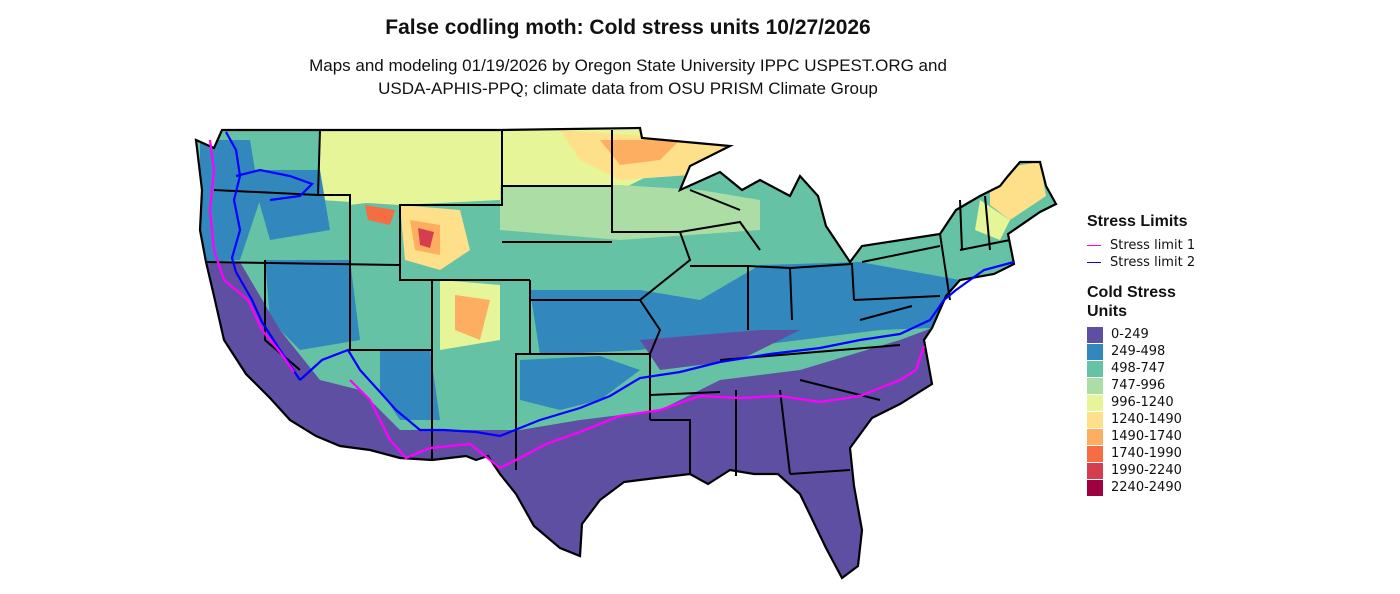 This screenshot has height=594, width=1400. I want to click on legend-title-line-1: Cold Stress, so click(1131, 292).